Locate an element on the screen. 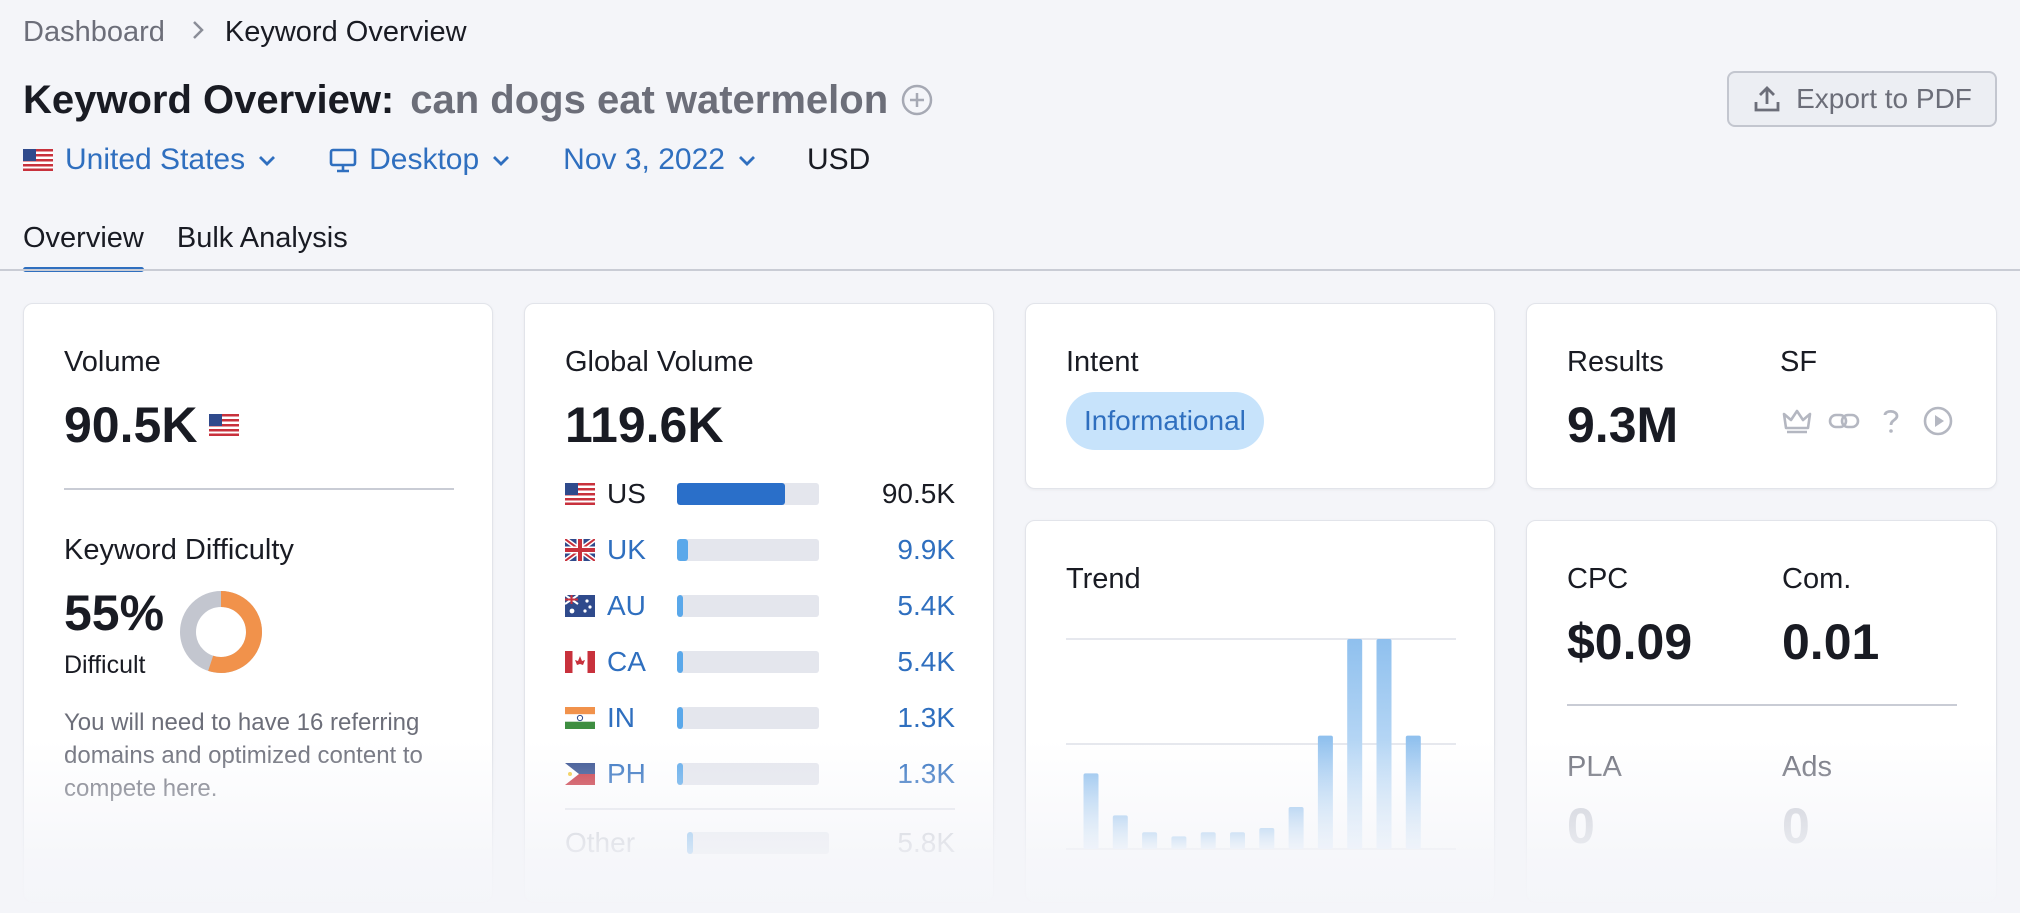 This screenshot has width=2020, height=913. link-icon is located at coordinates (1844, 421).